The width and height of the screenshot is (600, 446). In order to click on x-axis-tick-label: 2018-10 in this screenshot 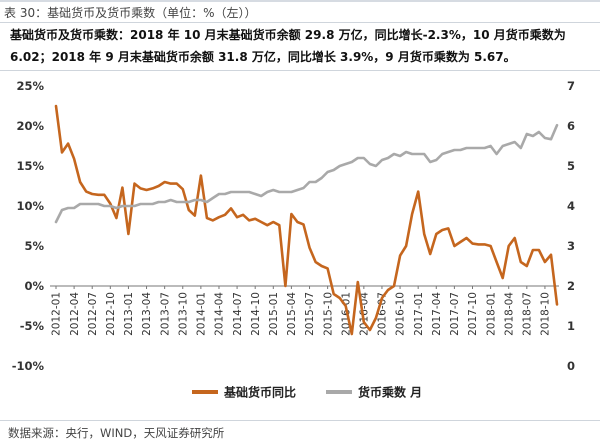, I will do `click(546, 314)`.